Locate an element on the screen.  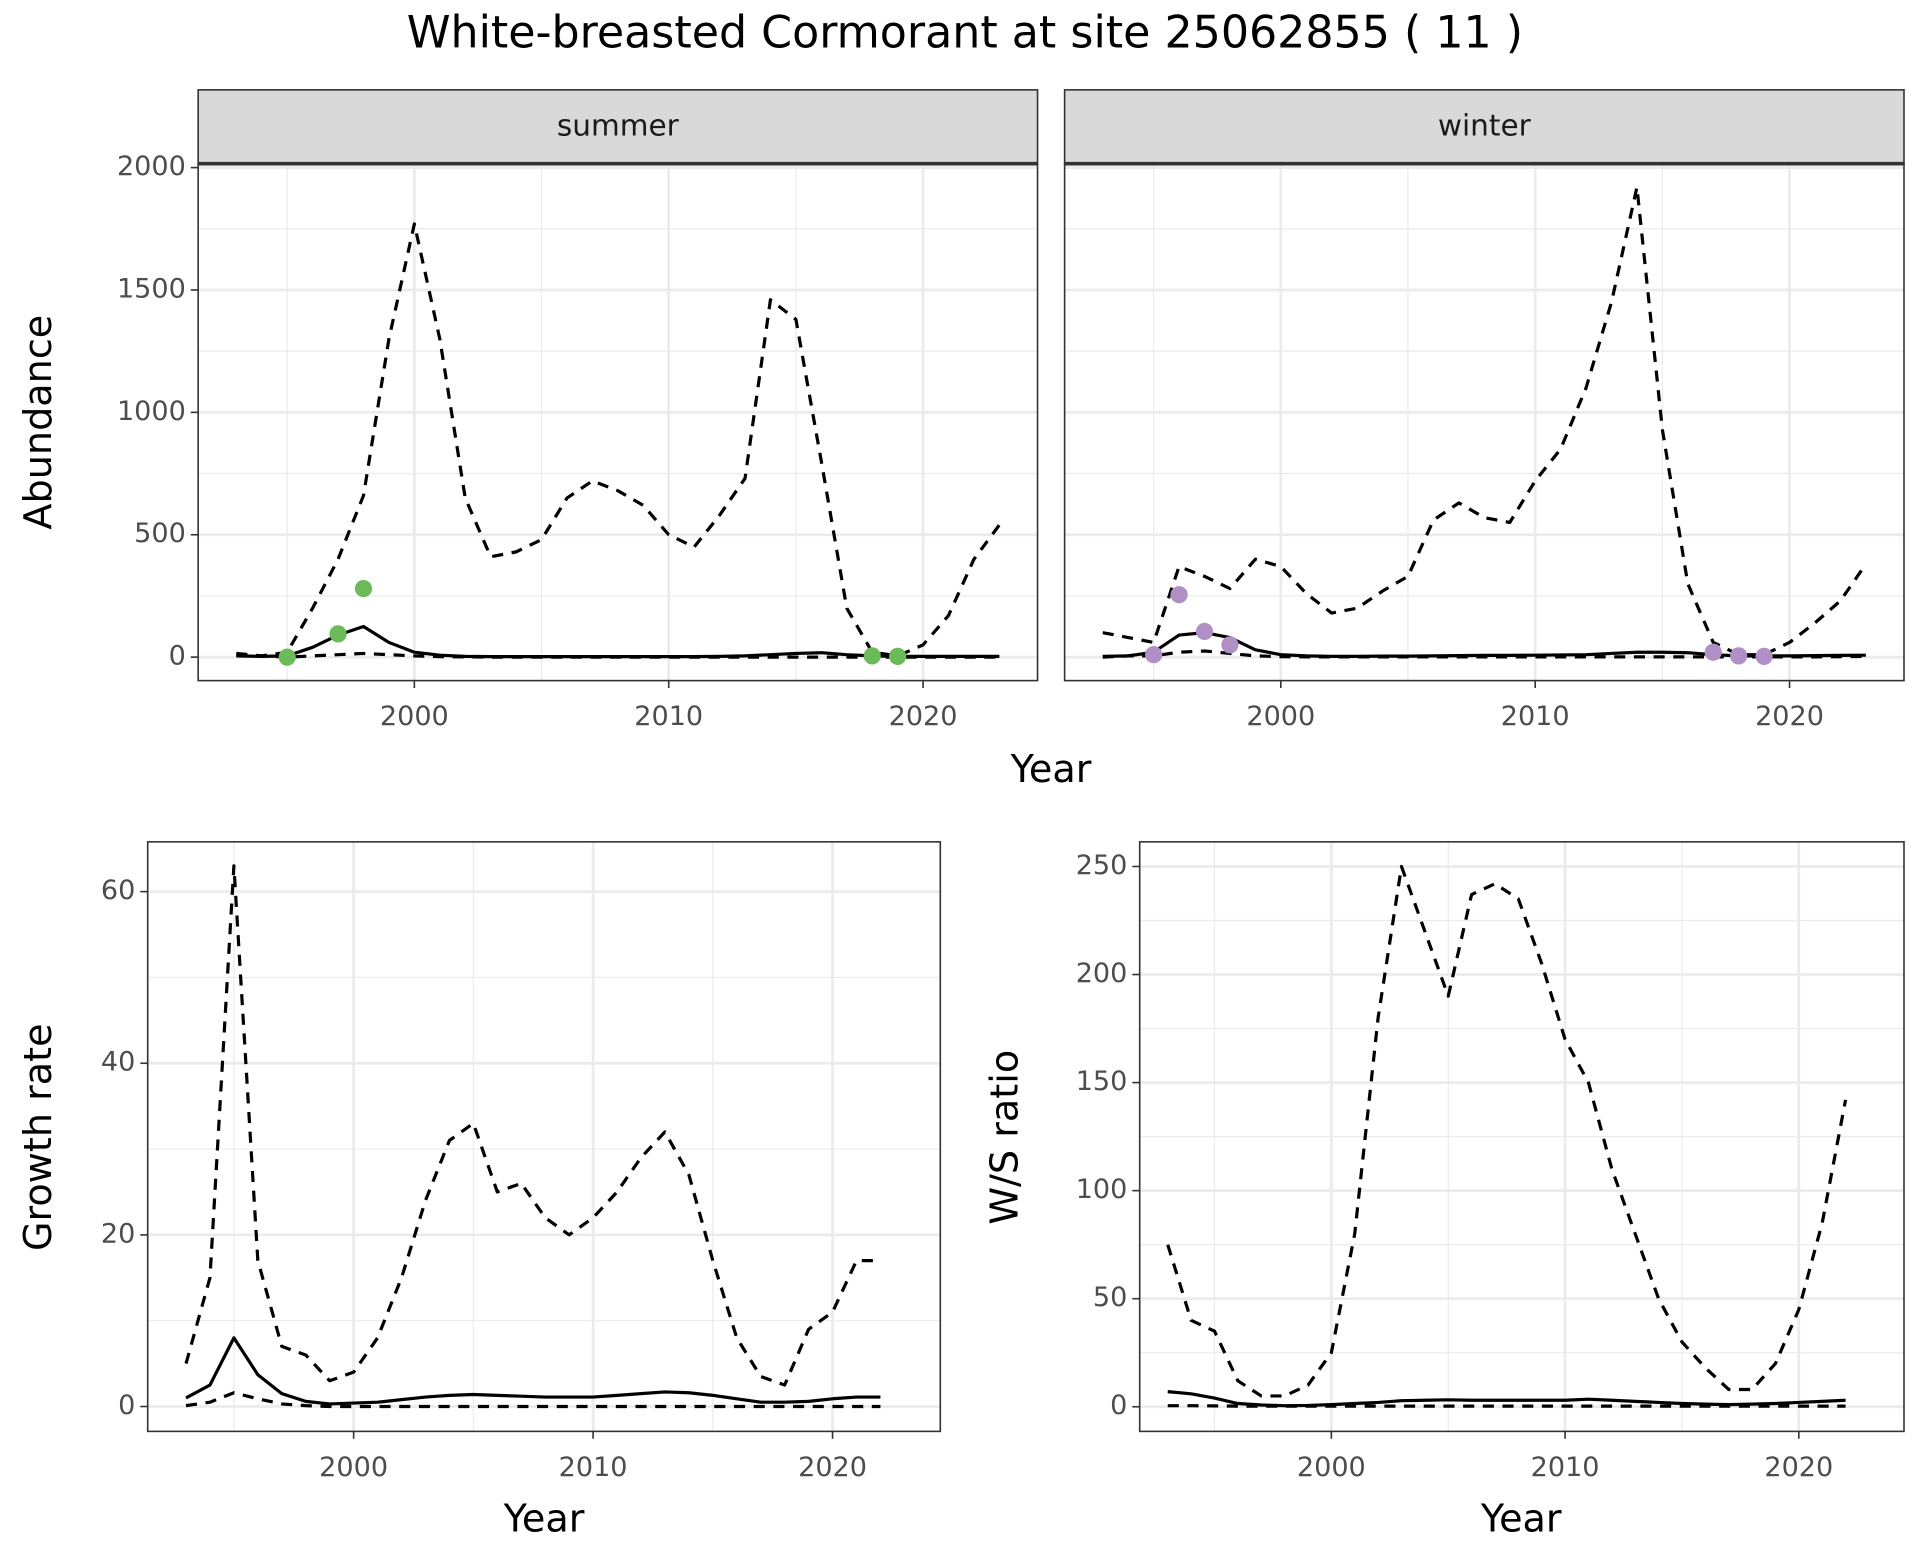
y-tick-label: 1500 is located at coordinates (151, 288).